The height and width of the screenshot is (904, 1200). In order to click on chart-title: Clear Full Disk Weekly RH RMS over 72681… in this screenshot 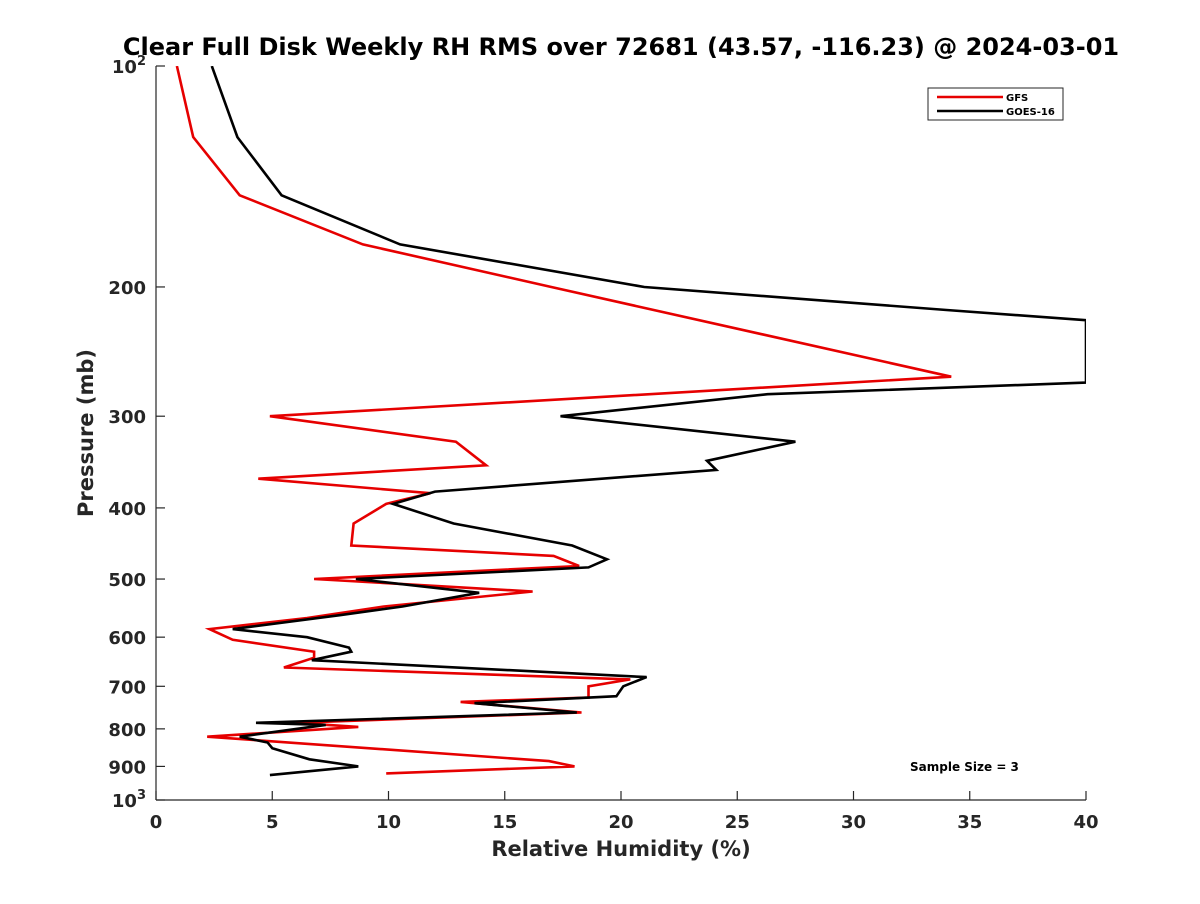, I will do `click(621, 47)`.